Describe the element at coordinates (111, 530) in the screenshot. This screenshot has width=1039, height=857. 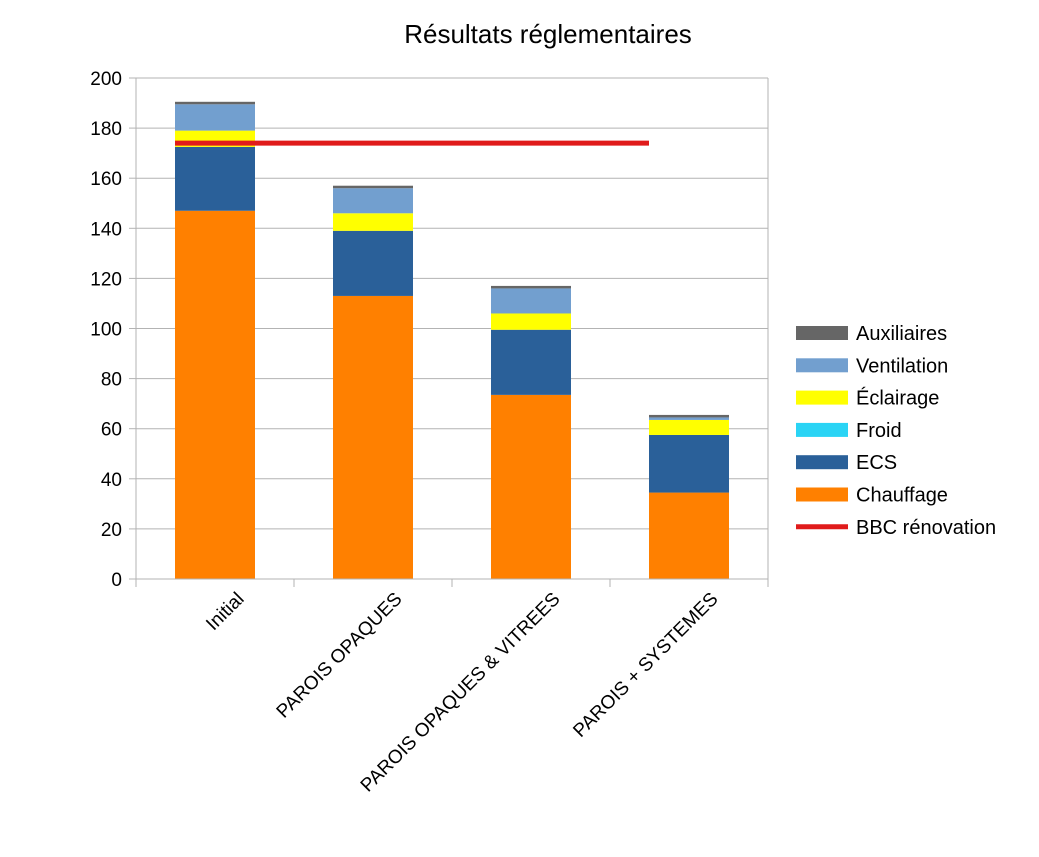
I see `y-tick-label: 20` at that location.